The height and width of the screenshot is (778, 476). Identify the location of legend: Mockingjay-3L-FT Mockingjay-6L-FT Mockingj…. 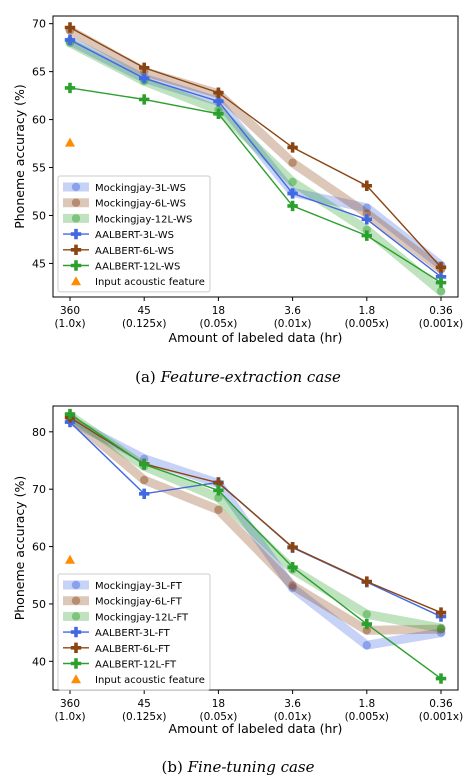
(134, 632).